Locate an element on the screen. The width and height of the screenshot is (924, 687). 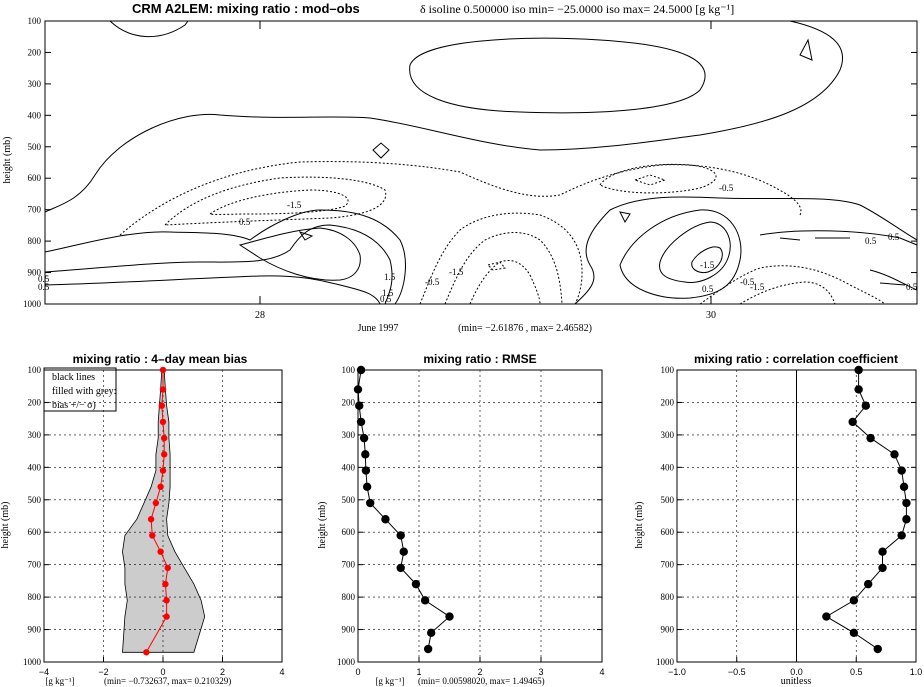
rmse-title: mixing ratio : RMSE is located at coordinates (479, 359).